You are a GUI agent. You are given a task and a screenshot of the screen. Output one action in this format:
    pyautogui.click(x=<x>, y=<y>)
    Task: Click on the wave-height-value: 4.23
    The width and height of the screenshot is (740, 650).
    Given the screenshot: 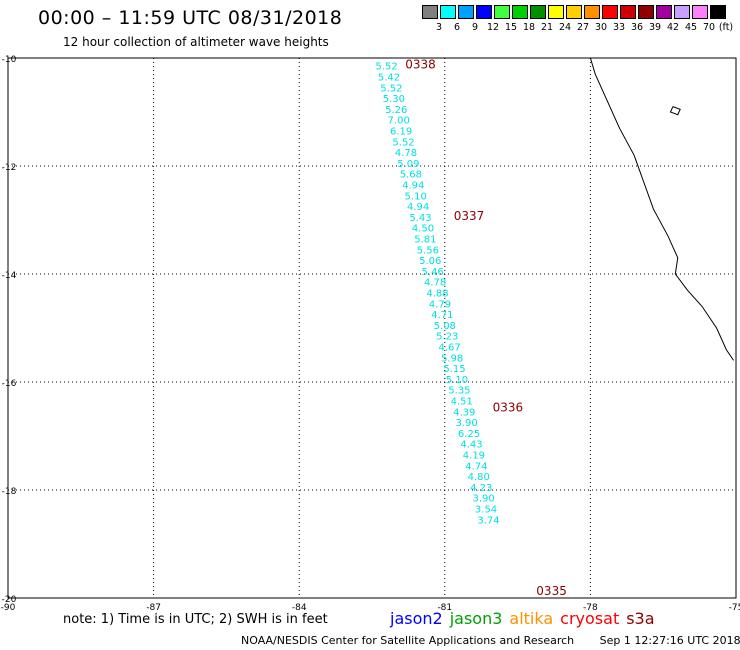 What is the action you would take?
    pyautogui.click(x=481, y=488)
    